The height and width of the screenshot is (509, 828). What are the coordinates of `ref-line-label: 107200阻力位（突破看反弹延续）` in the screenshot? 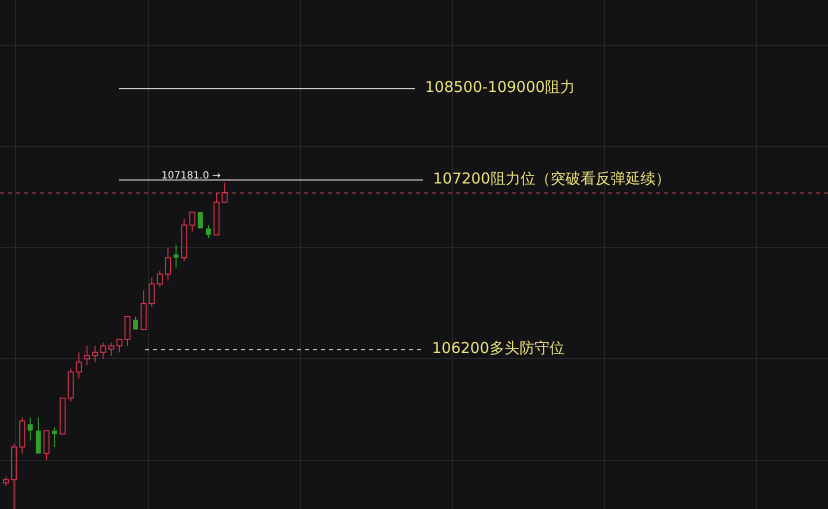 It's located at (551, 178).